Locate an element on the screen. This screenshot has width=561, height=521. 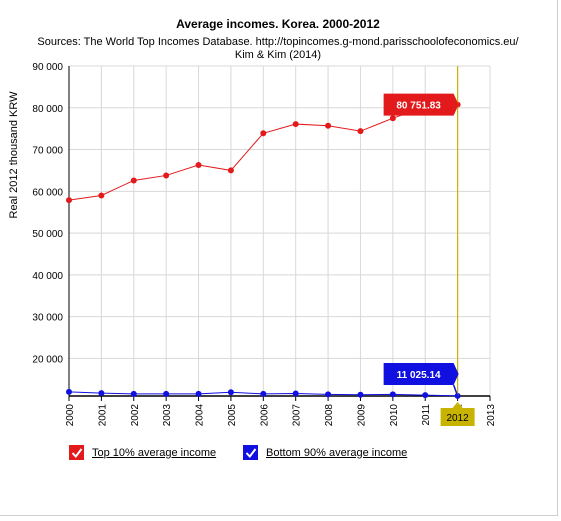
chart-title: Average incomes. Korea. 2000-2012 is located at coordinates (278, 24).